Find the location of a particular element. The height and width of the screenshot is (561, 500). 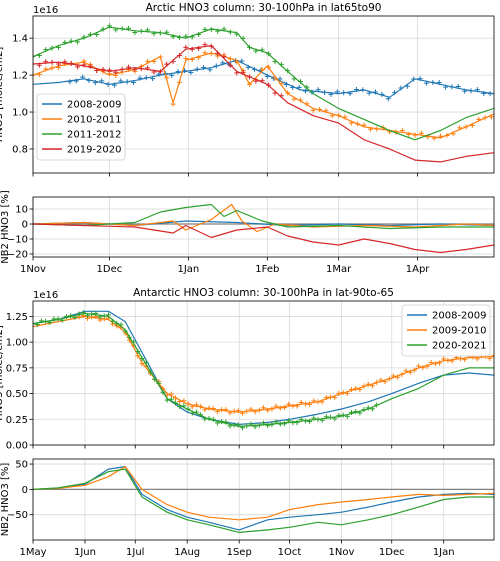

x-tick-label: 1Jan is located at coordinates (188, 269).